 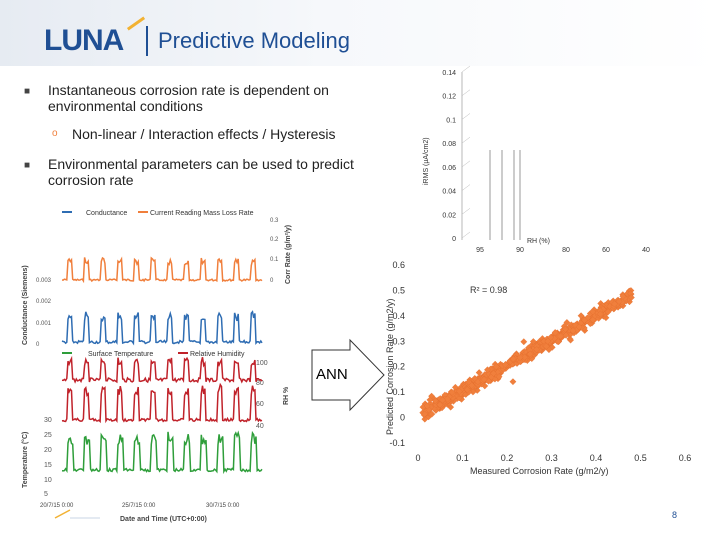 I want to click on header-divider, so click(x=147, y=41).